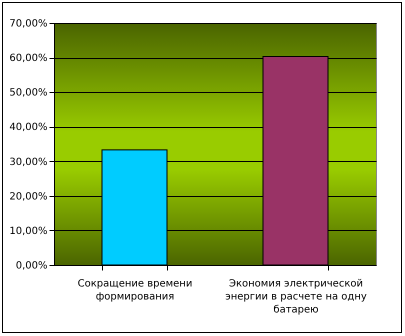 The width and height of the screenshot is (405, 336). Describe the element at coordinates (135, 290) in the screenshot. I see `x-tick-label: Сокращение времени формирования` at that location.